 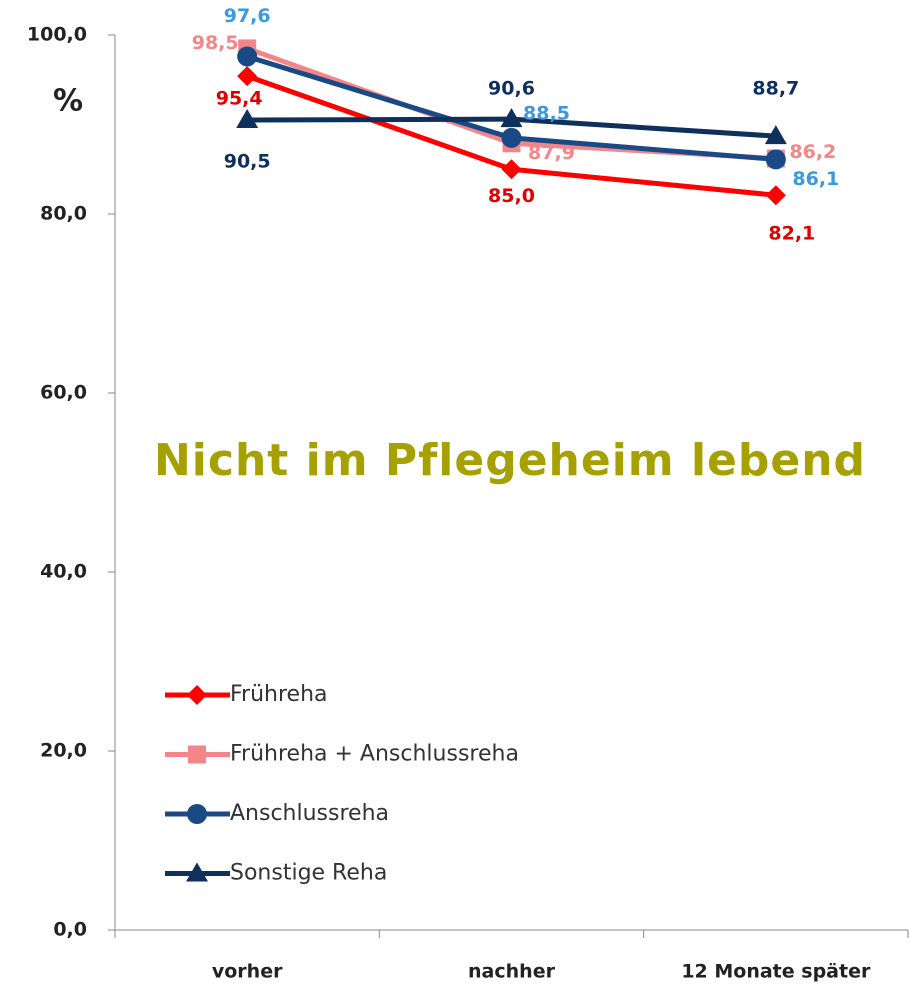 What do you see at coordinates (374, 754) in the screenshot?
I see `legend-label: Frühreha + Anschlussreha` at bounding box center [374, 754].